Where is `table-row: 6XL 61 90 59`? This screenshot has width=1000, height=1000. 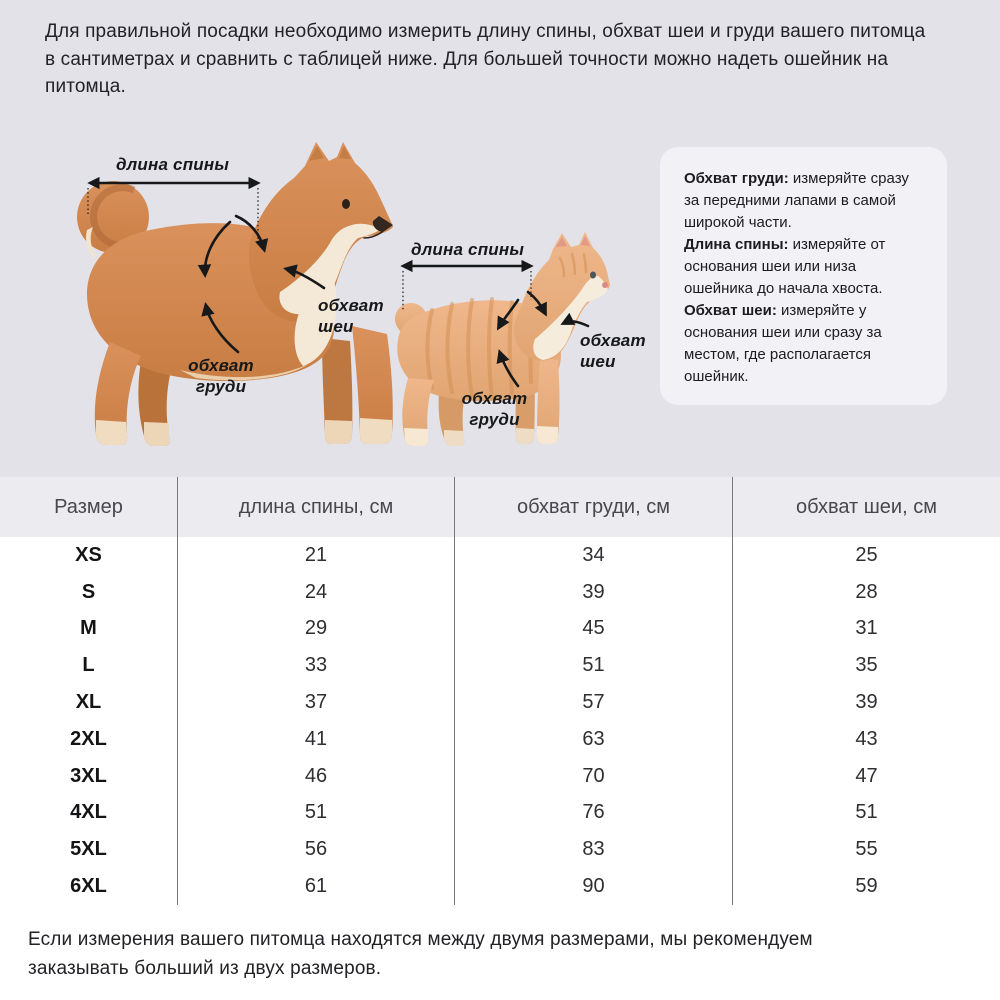
table-row: 6XL 61 90 59 is located at coordinates (500, 886).